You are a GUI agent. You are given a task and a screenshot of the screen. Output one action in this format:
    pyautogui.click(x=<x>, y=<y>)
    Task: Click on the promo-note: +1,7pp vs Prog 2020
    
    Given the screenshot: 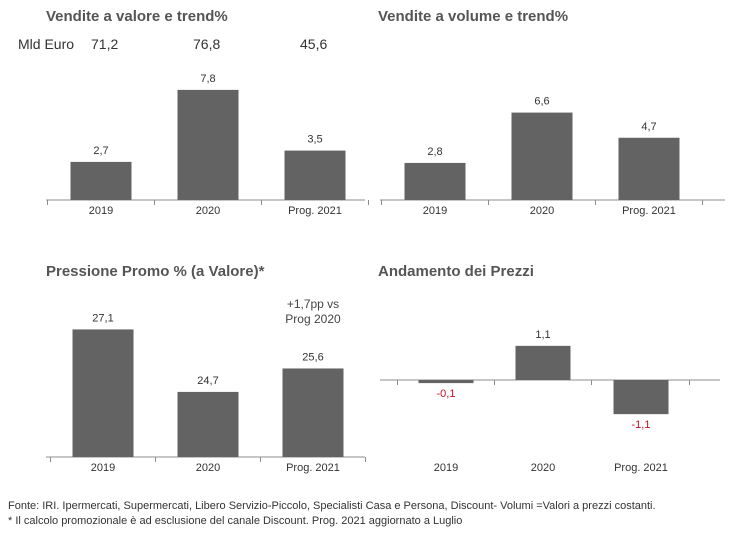 What is the action you would take?
    pyautogui.click(x=313, y=312)
    